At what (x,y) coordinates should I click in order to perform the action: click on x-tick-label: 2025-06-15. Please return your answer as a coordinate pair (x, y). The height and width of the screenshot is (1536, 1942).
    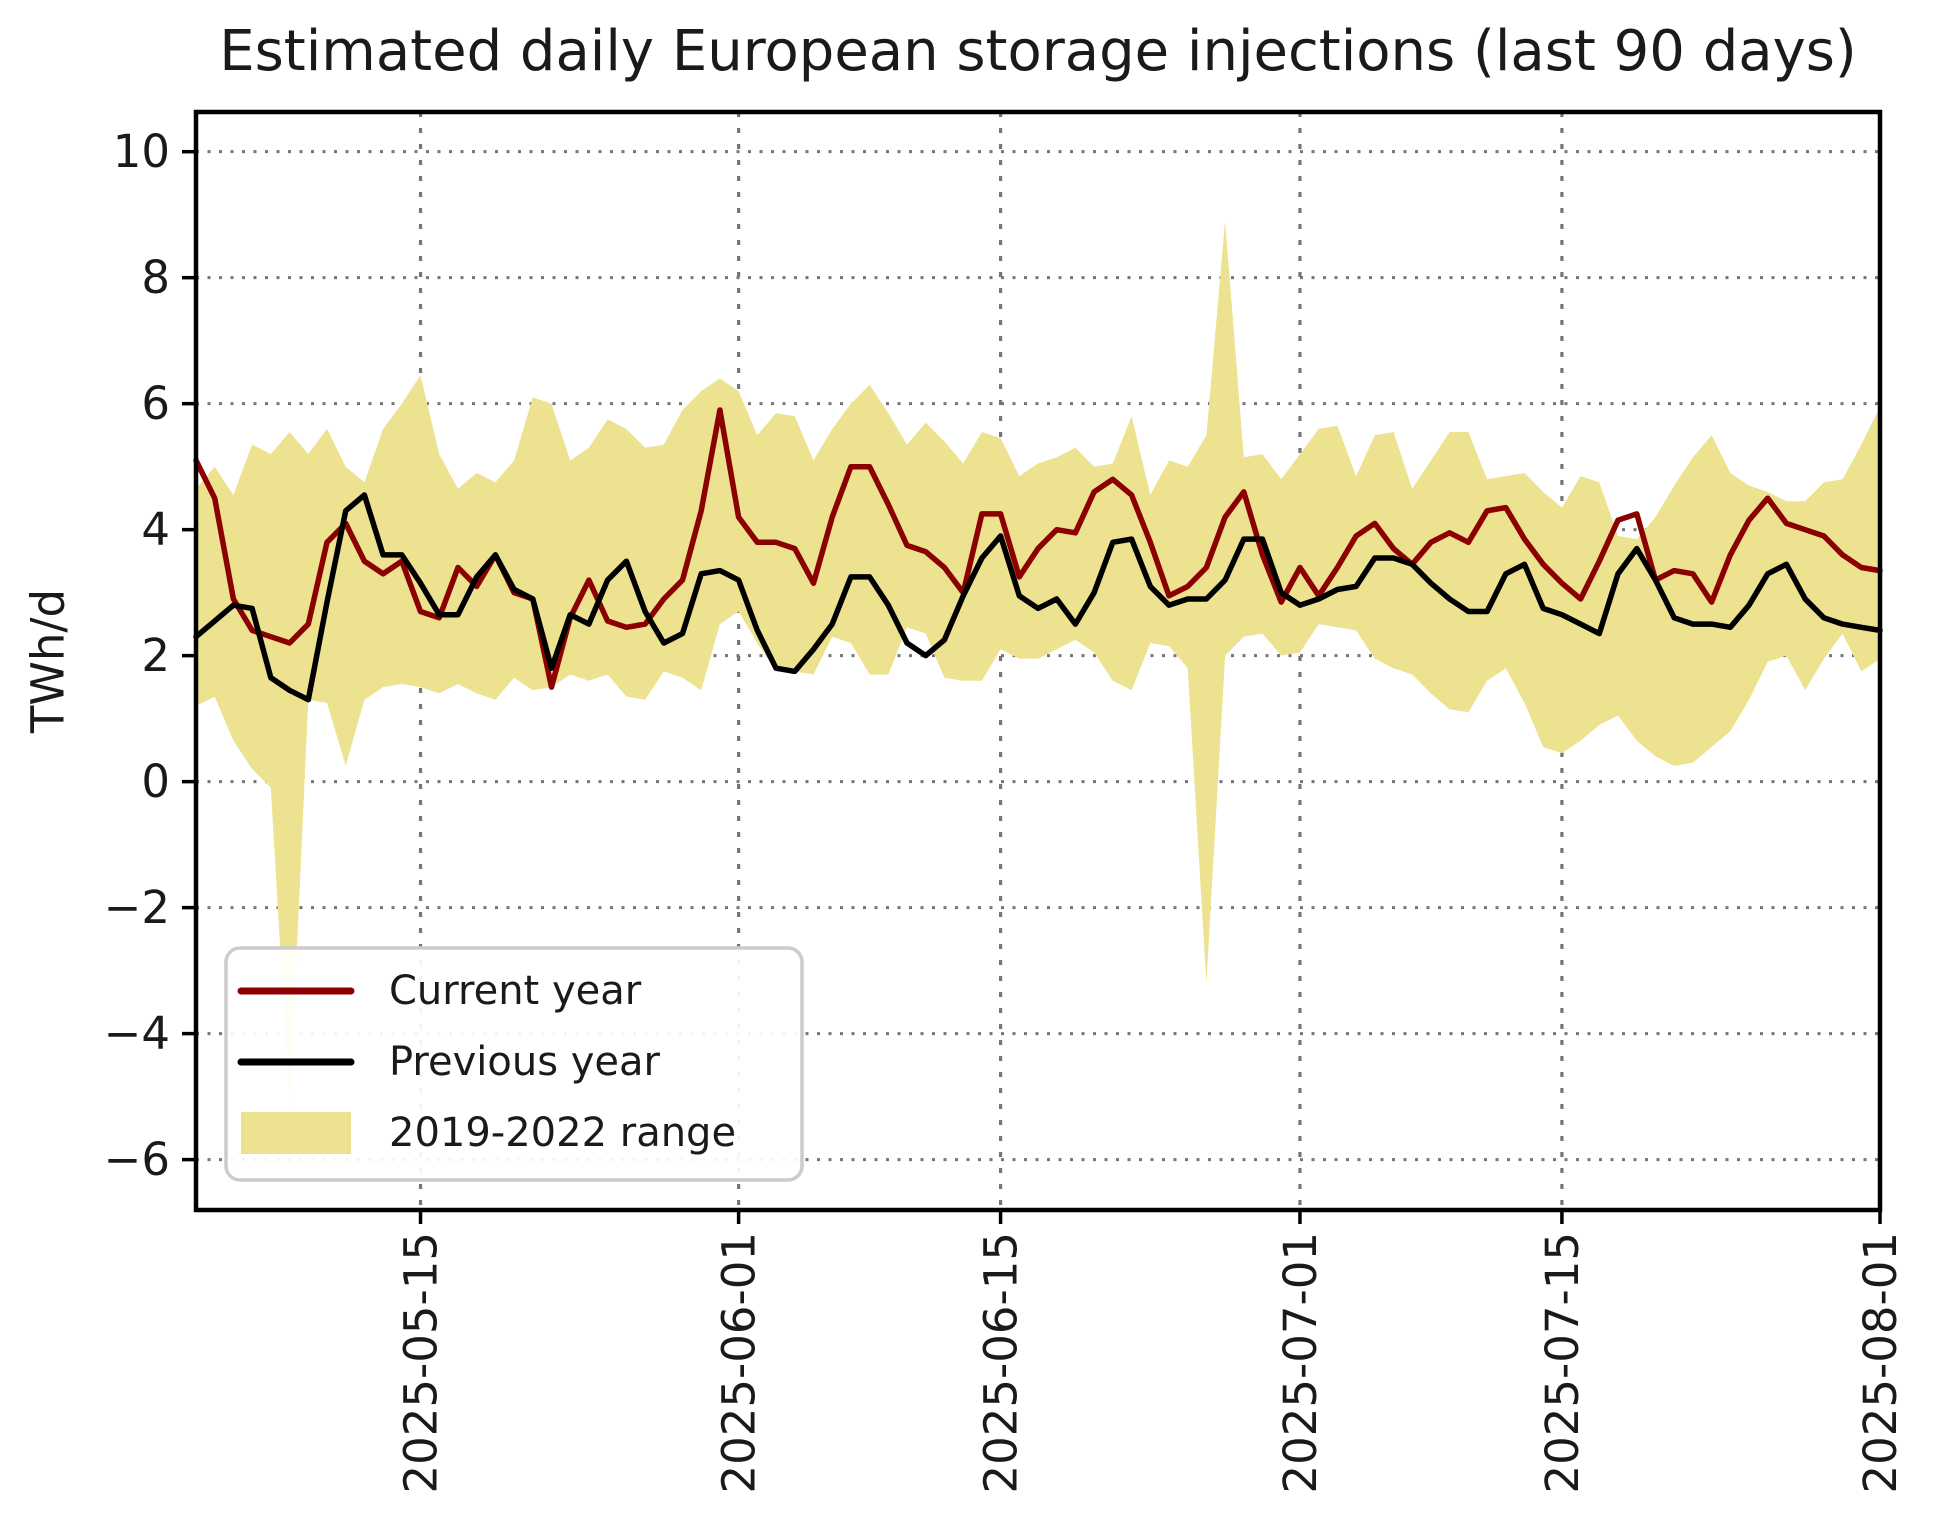
    Looking at the image, I should click on (1001, 1363).